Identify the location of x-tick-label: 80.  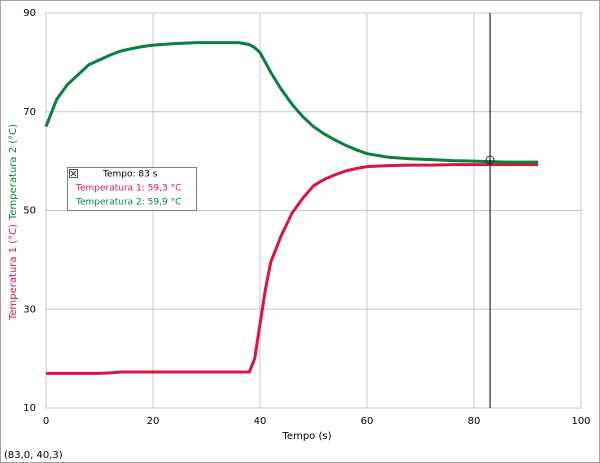
(474, 421).